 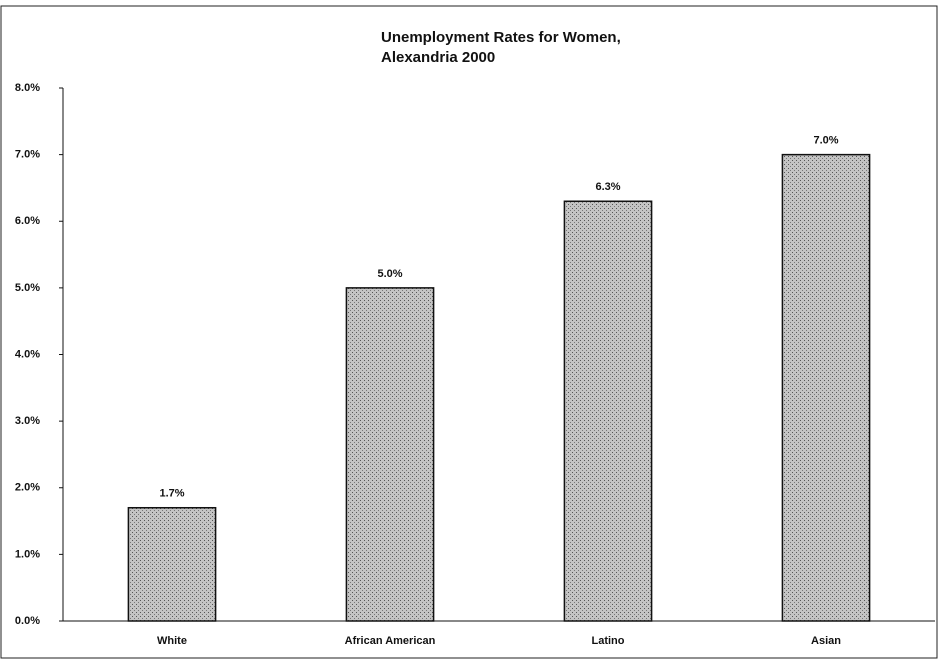 What do you see at coordinates (826, 641) in the screenshot?
I see `x-tick-label: Asian` at bounding box center [826, 641].